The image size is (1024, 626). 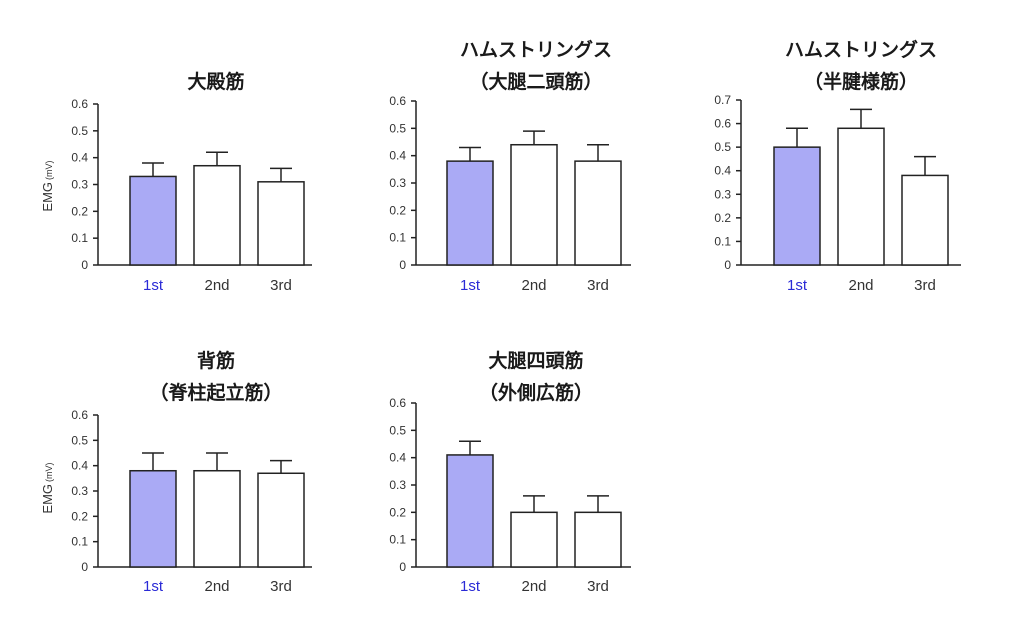 What do you see at coordinates (215, 81) in the screenshot?
I see `chart-title-line: 大殿筋` at bounding box center [215, 81].